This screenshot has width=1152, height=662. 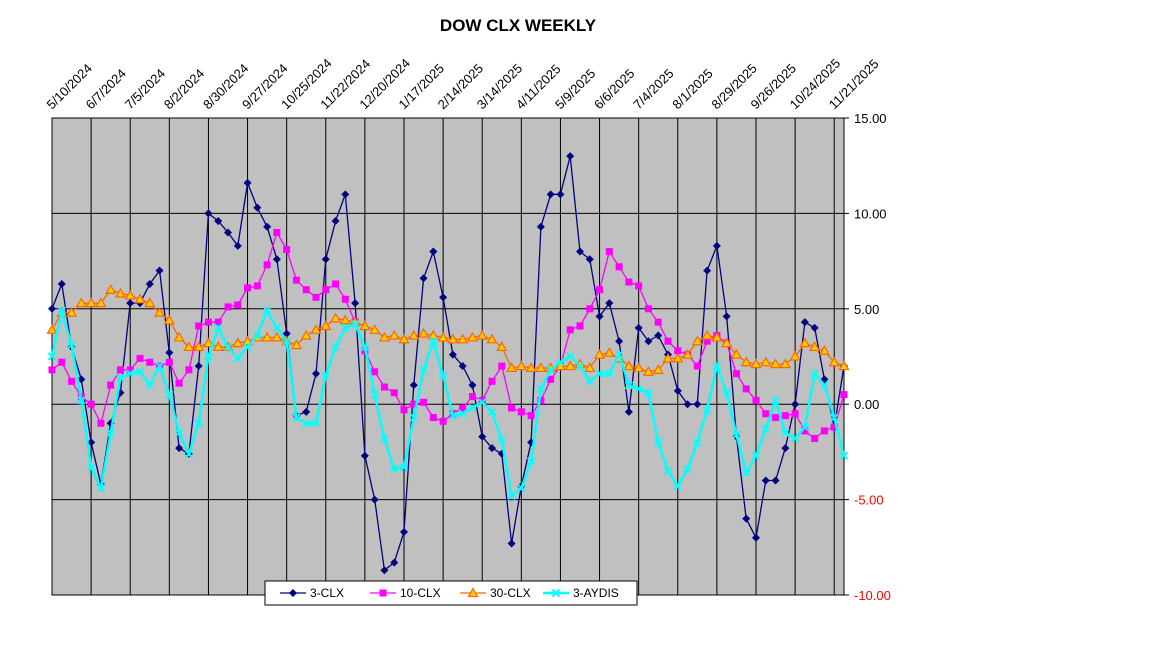 What do you see at coordinates (869, 500) in the screenshot?
I see `y-tick-label: -5.00` at bounding box center [869, 500].